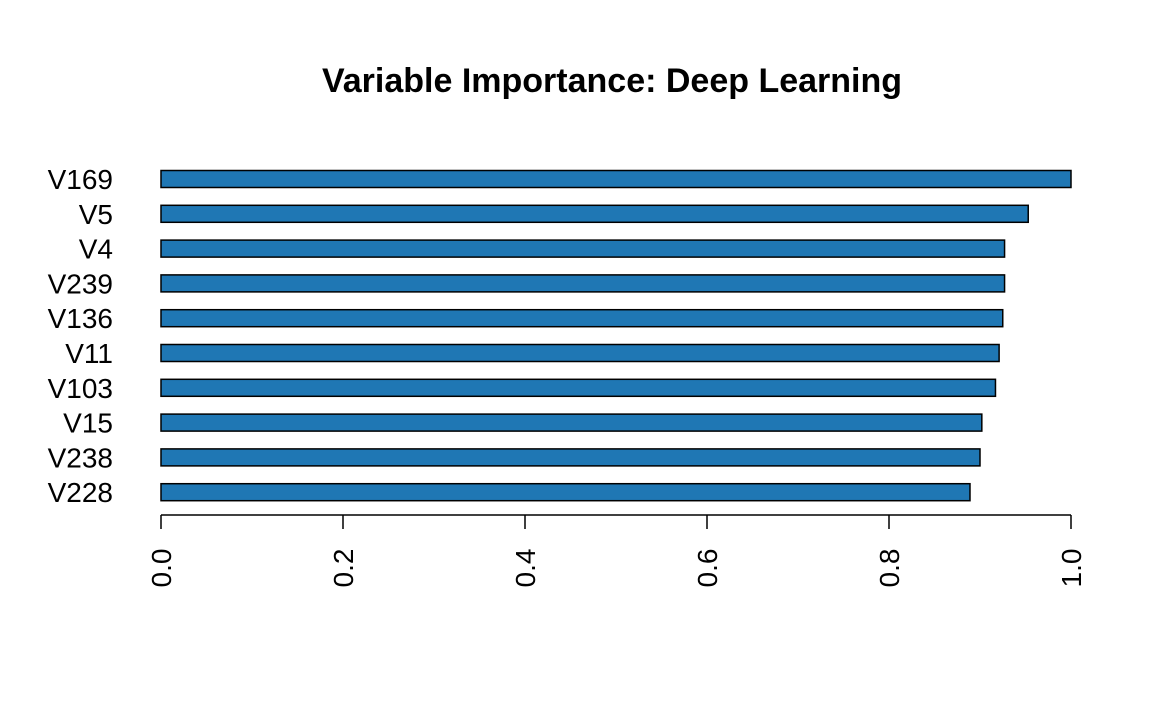 The image size is (1152, 711). What do you see at coordinates (80, 283) in the screenshot?
I see `category-label-v239: V239` at bounding box center [80, 283].